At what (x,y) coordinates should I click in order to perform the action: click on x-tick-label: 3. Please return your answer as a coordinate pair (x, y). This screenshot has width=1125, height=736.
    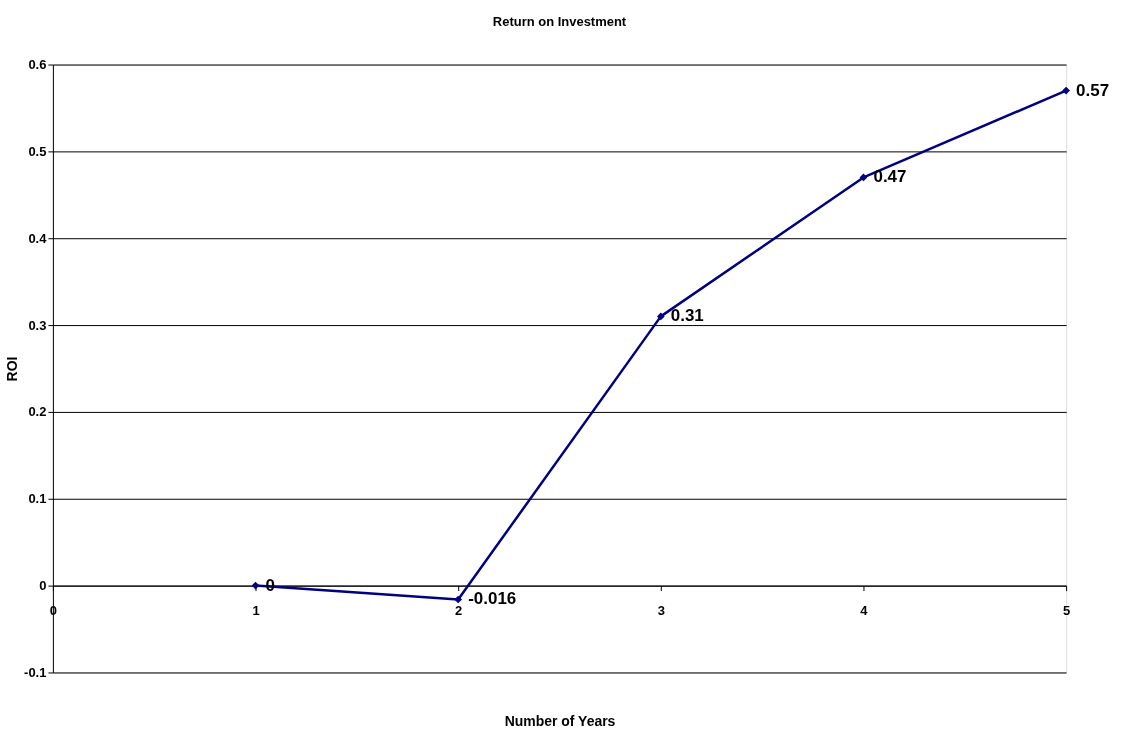
    Looking at the image, I should click on (661, 611).